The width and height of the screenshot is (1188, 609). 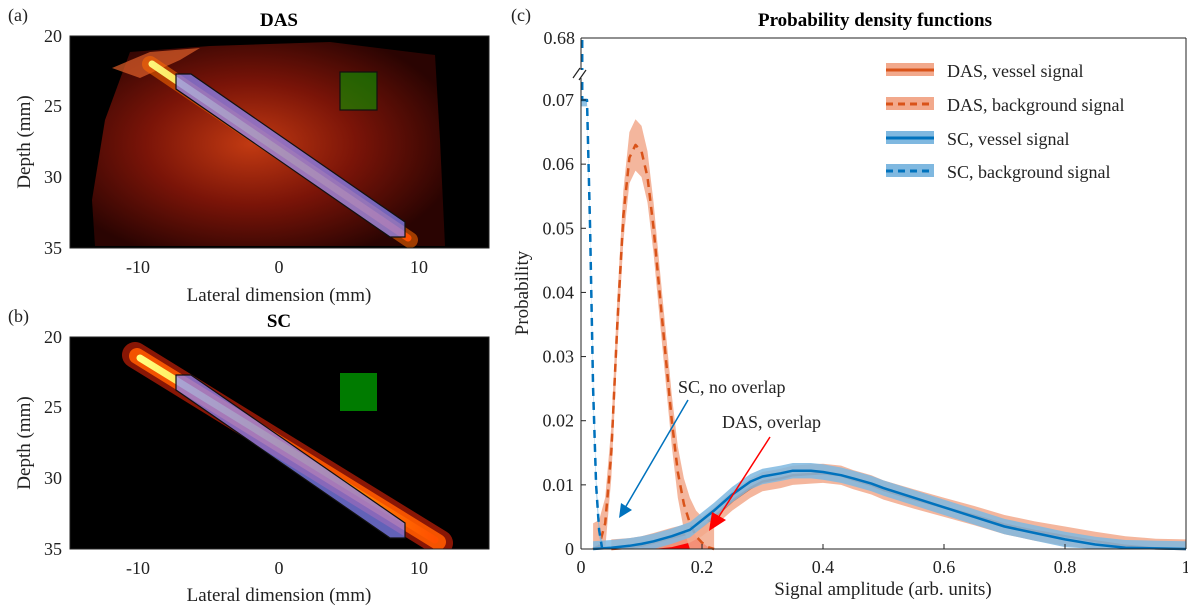 I want to click on panel-c-xticks: 0 0.2 0.4 0.6 0.8 1, so click(x=882, y=560).